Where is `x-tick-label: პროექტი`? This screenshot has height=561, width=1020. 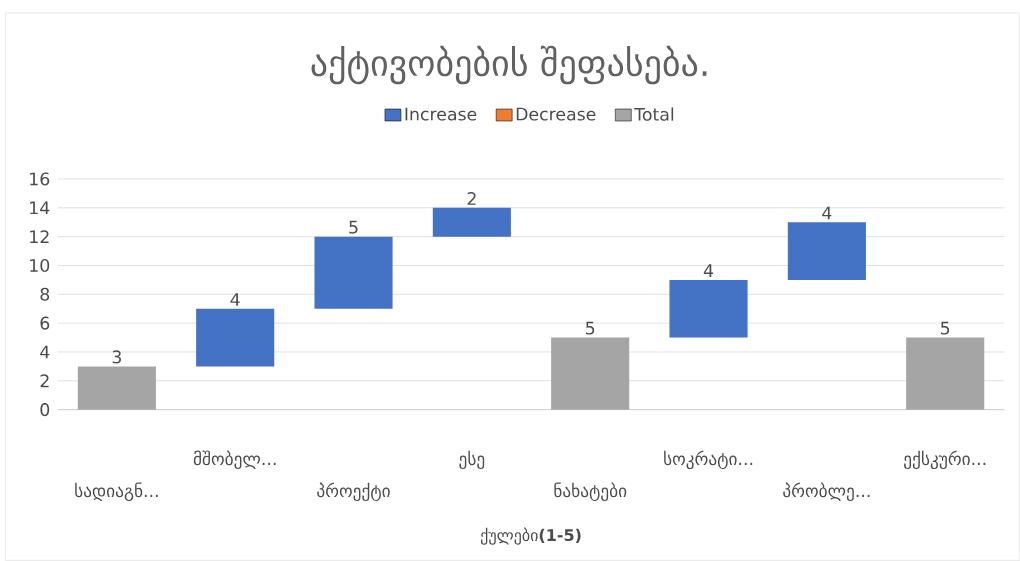
x-tick-label: პროექტი is located at coordinates (353, 492).